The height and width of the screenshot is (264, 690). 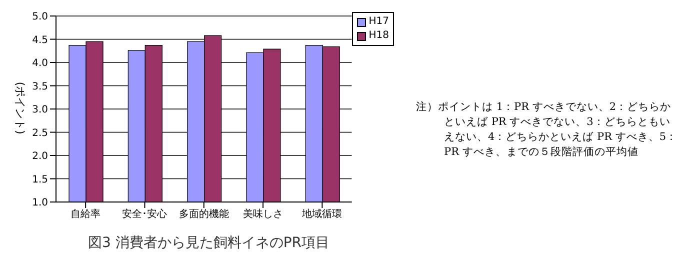 What do you see at coordinates (40, 110) in the screenshot?
I see `y-tick-label: 3.0` at bounding box center [40, 110].